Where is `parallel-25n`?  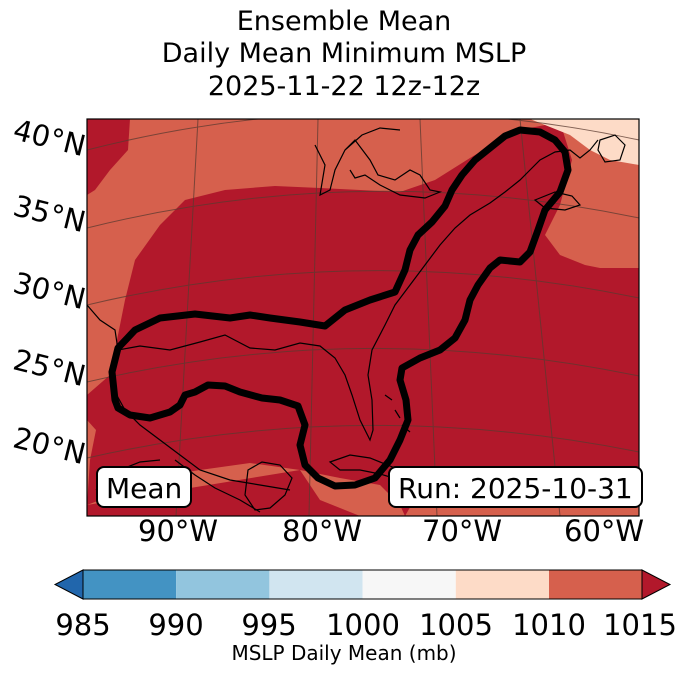 parallel-25n is located at coordinates (363, 365).